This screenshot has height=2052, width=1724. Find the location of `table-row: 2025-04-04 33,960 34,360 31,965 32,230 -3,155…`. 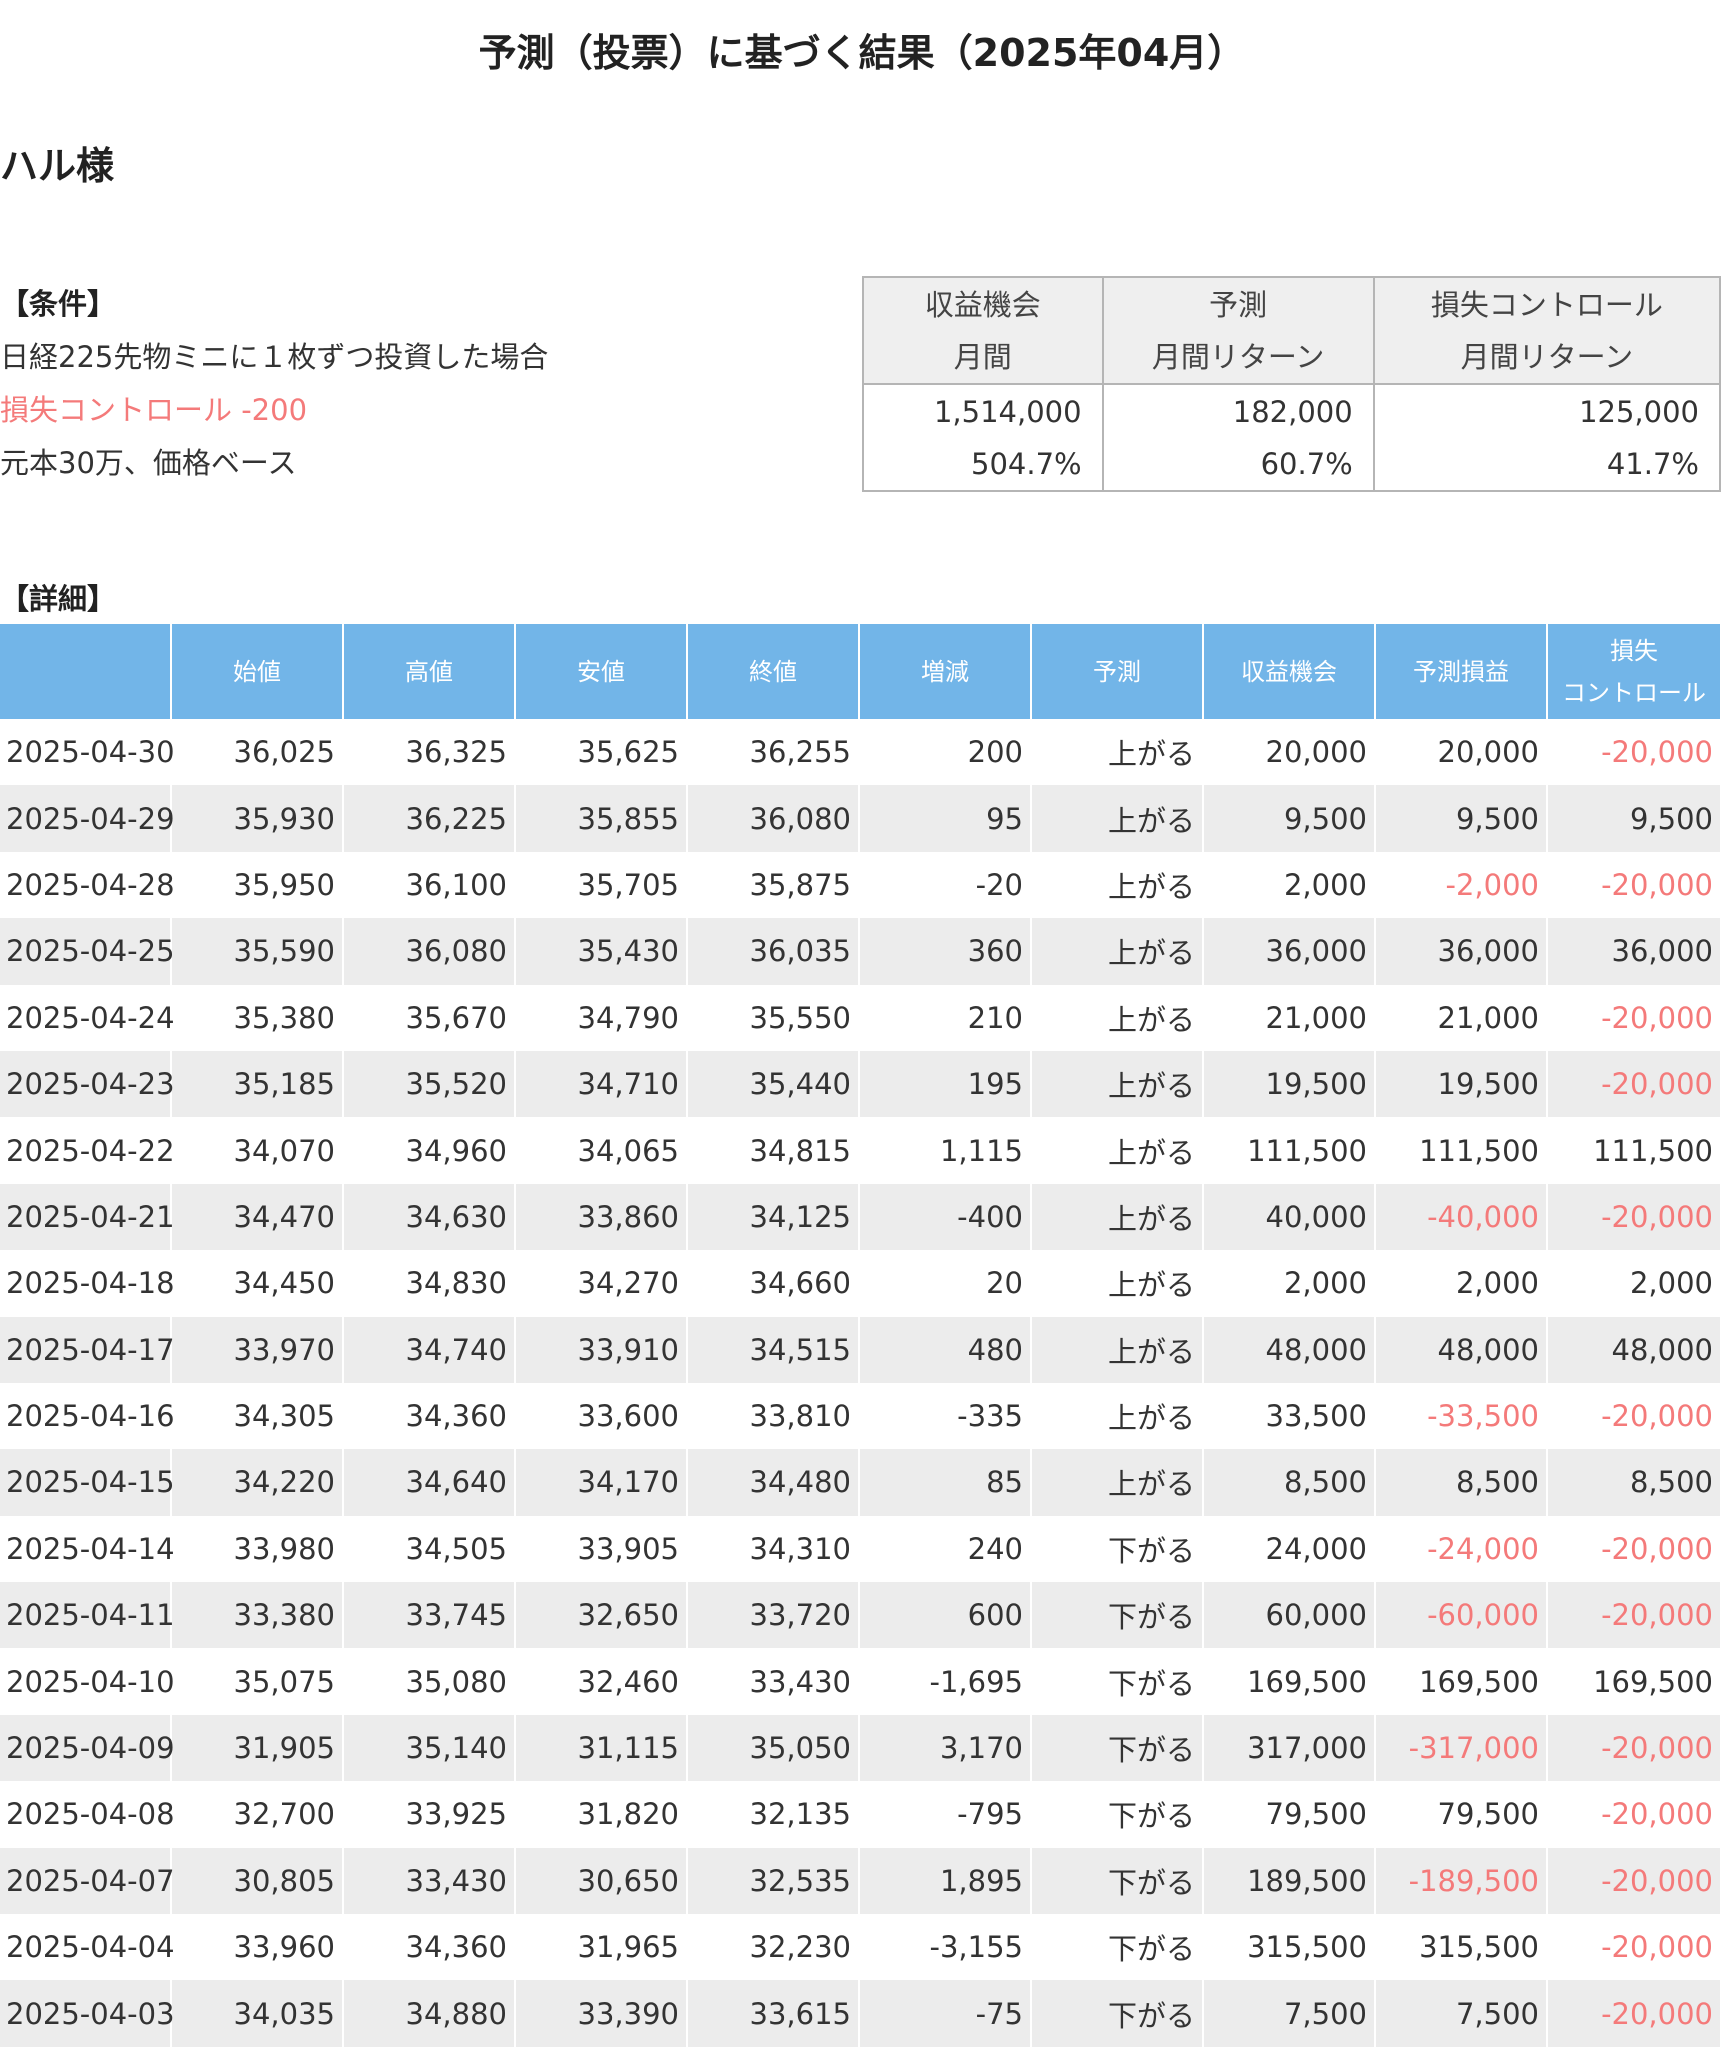

table-row: 2025-04-04 33,960 34,360 31,965 32,230 -3,155… is located at coordinates (861, 1947).